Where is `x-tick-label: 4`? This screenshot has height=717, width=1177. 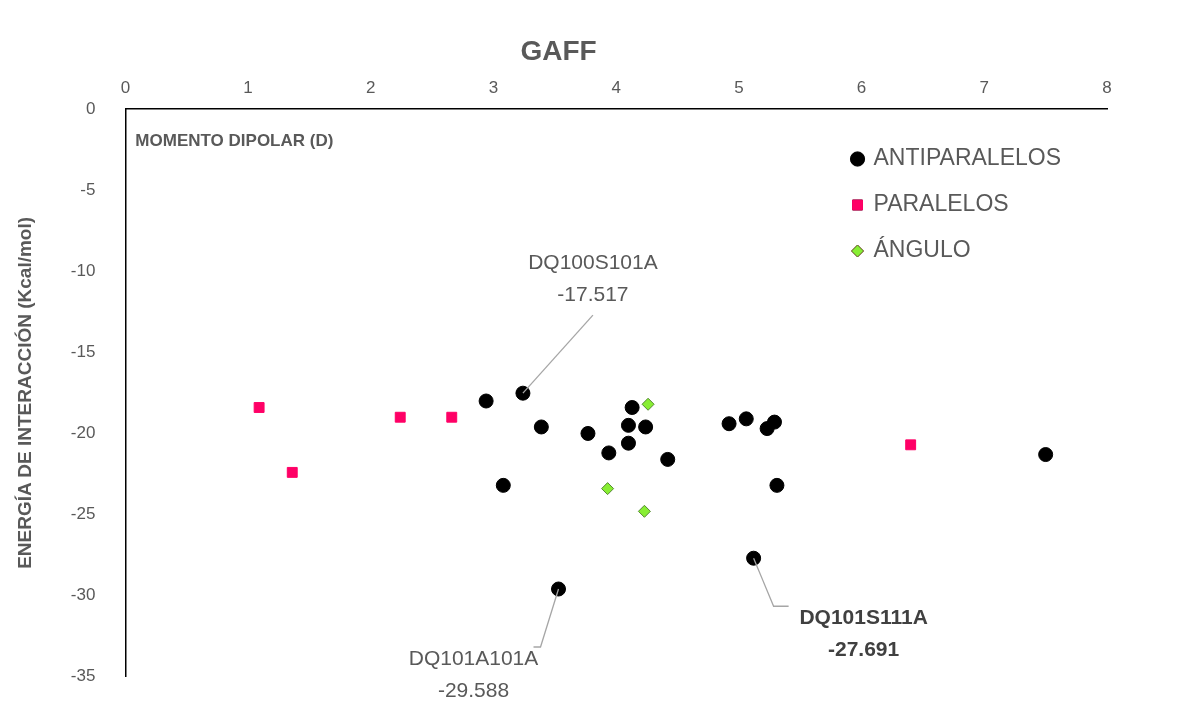
x-tick-label: 4 is located at coordinates (616, 88).